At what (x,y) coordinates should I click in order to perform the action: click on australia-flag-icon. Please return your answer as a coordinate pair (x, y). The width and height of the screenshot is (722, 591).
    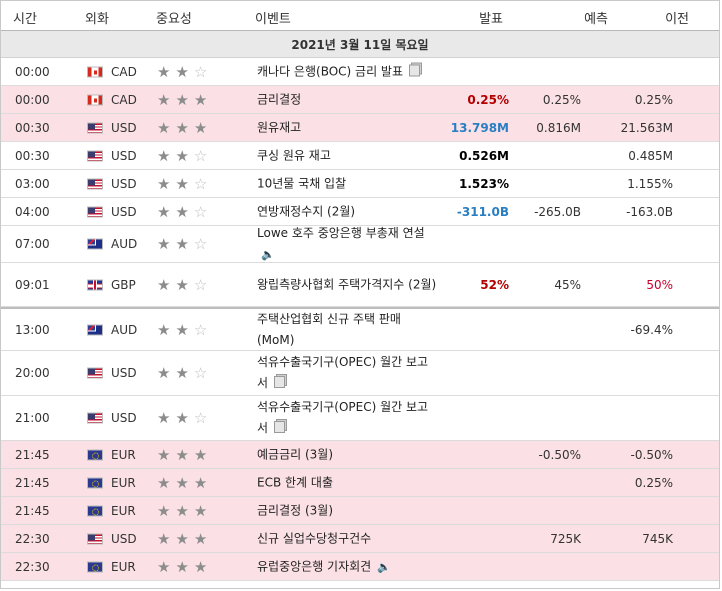
    Looking at the image, I should click on (95, 244).